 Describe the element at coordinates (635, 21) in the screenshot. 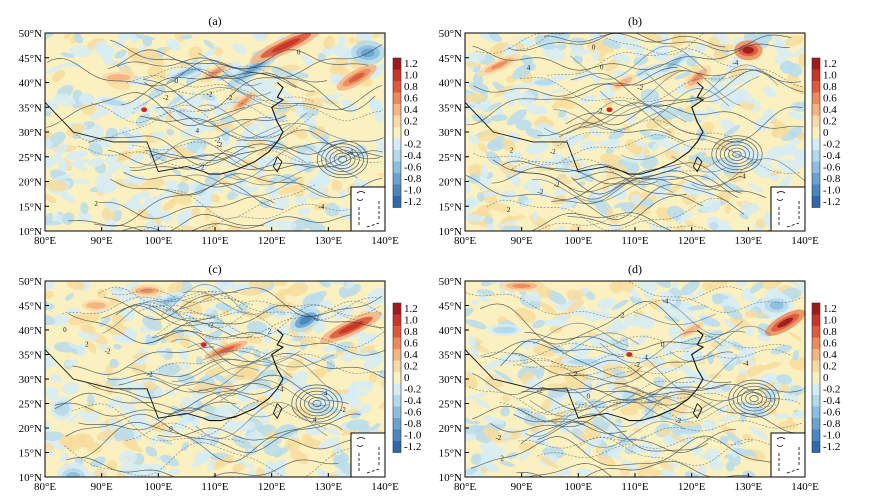

I see `panel-label: (b)` at that location.